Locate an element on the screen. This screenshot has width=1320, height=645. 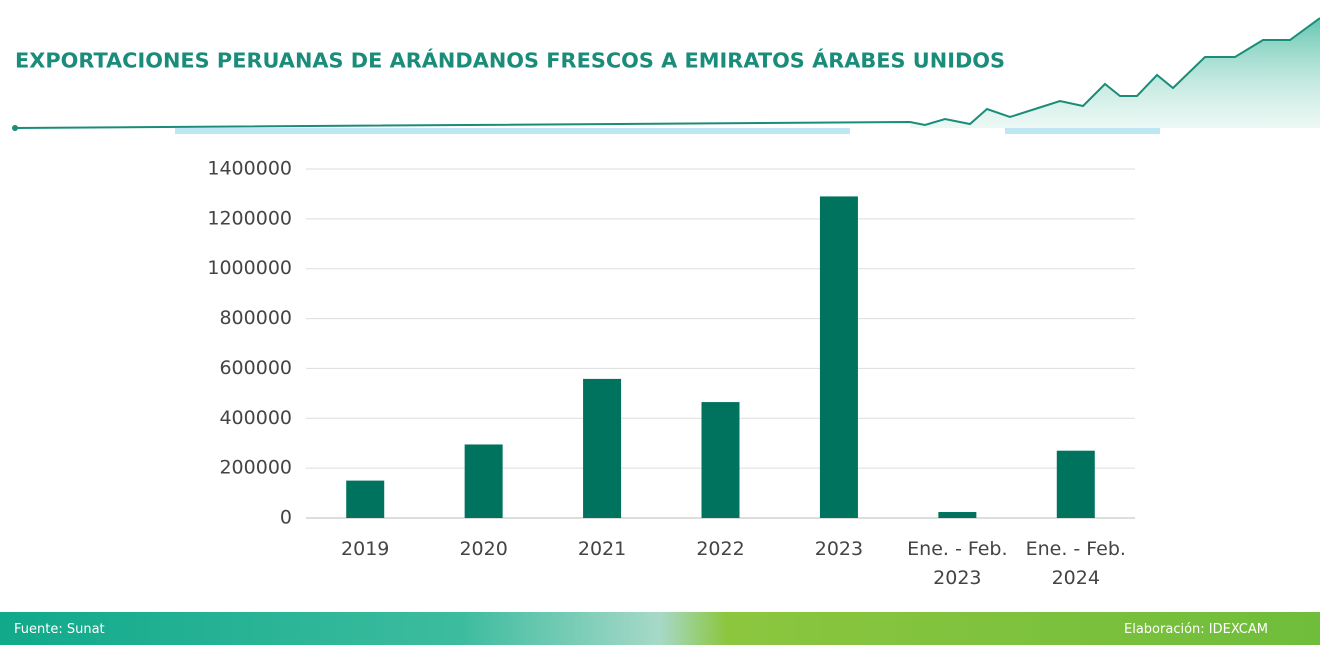
y-tick-label: 1200000 is located at coordinates (249, 218).